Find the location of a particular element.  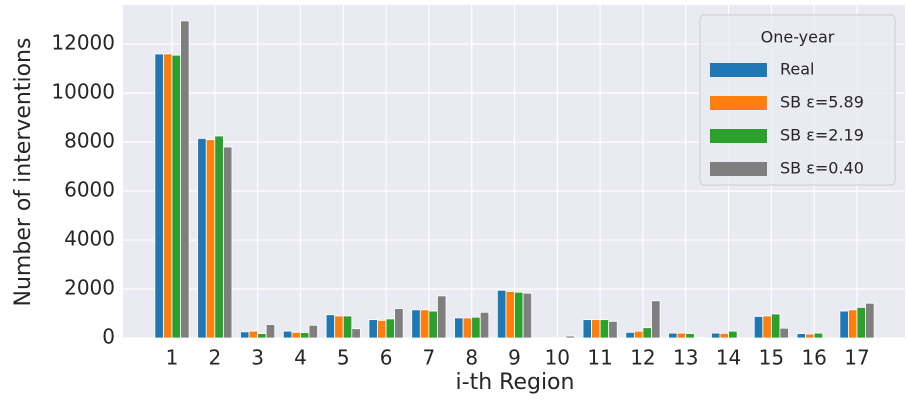

legend-label: SB ε=5.89 is located at coordinates (822, 102).